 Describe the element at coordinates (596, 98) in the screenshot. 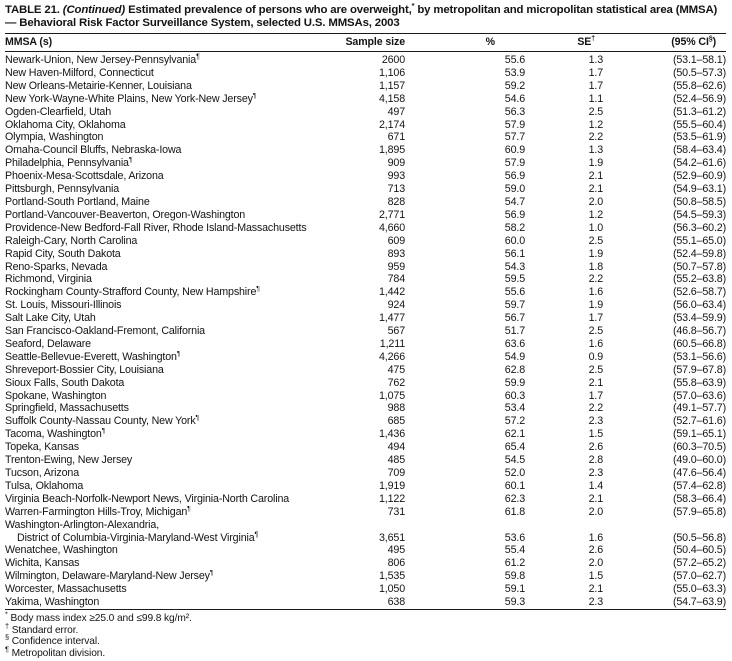

I see `se-cell: 1.1` at that location.